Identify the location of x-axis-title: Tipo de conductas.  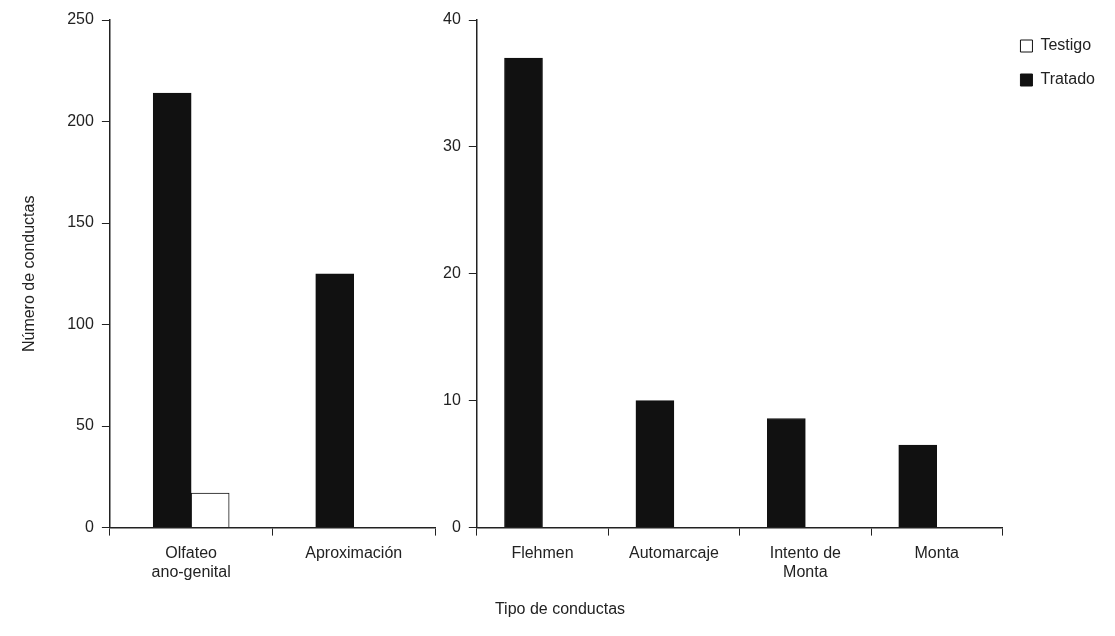
(560, 609).